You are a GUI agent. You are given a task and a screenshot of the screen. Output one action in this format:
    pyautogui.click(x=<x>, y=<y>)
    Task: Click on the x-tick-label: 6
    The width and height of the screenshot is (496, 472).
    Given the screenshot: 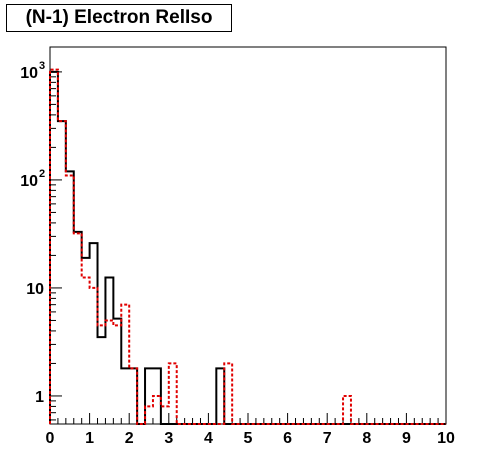 What is the action you would take?
    pyautogui.click(x=287, y=438)
    